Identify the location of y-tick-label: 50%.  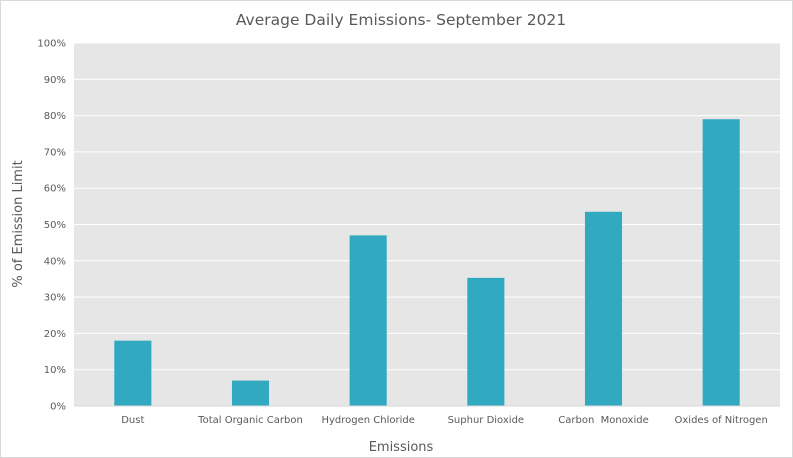
(55, 225).